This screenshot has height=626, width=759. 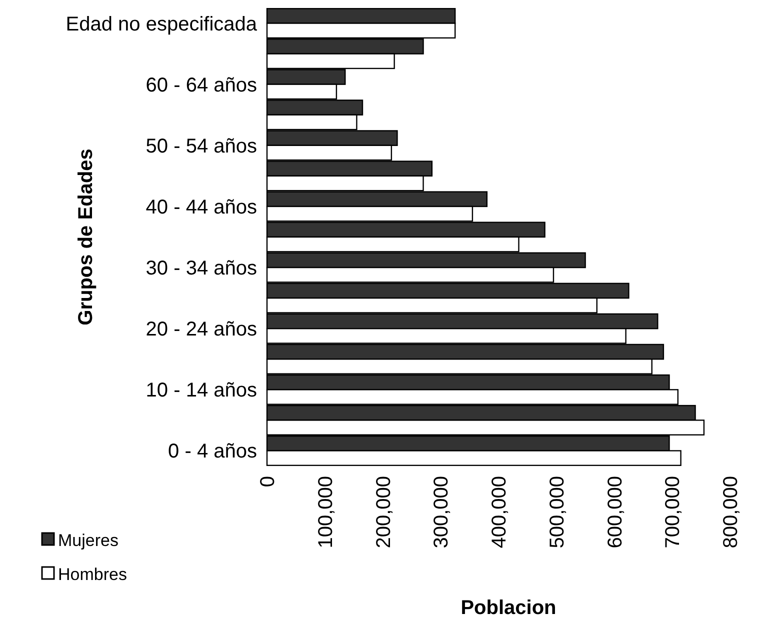 I want to click on y-tick-label: 10 - 14 años, so click(x=201, y=391).